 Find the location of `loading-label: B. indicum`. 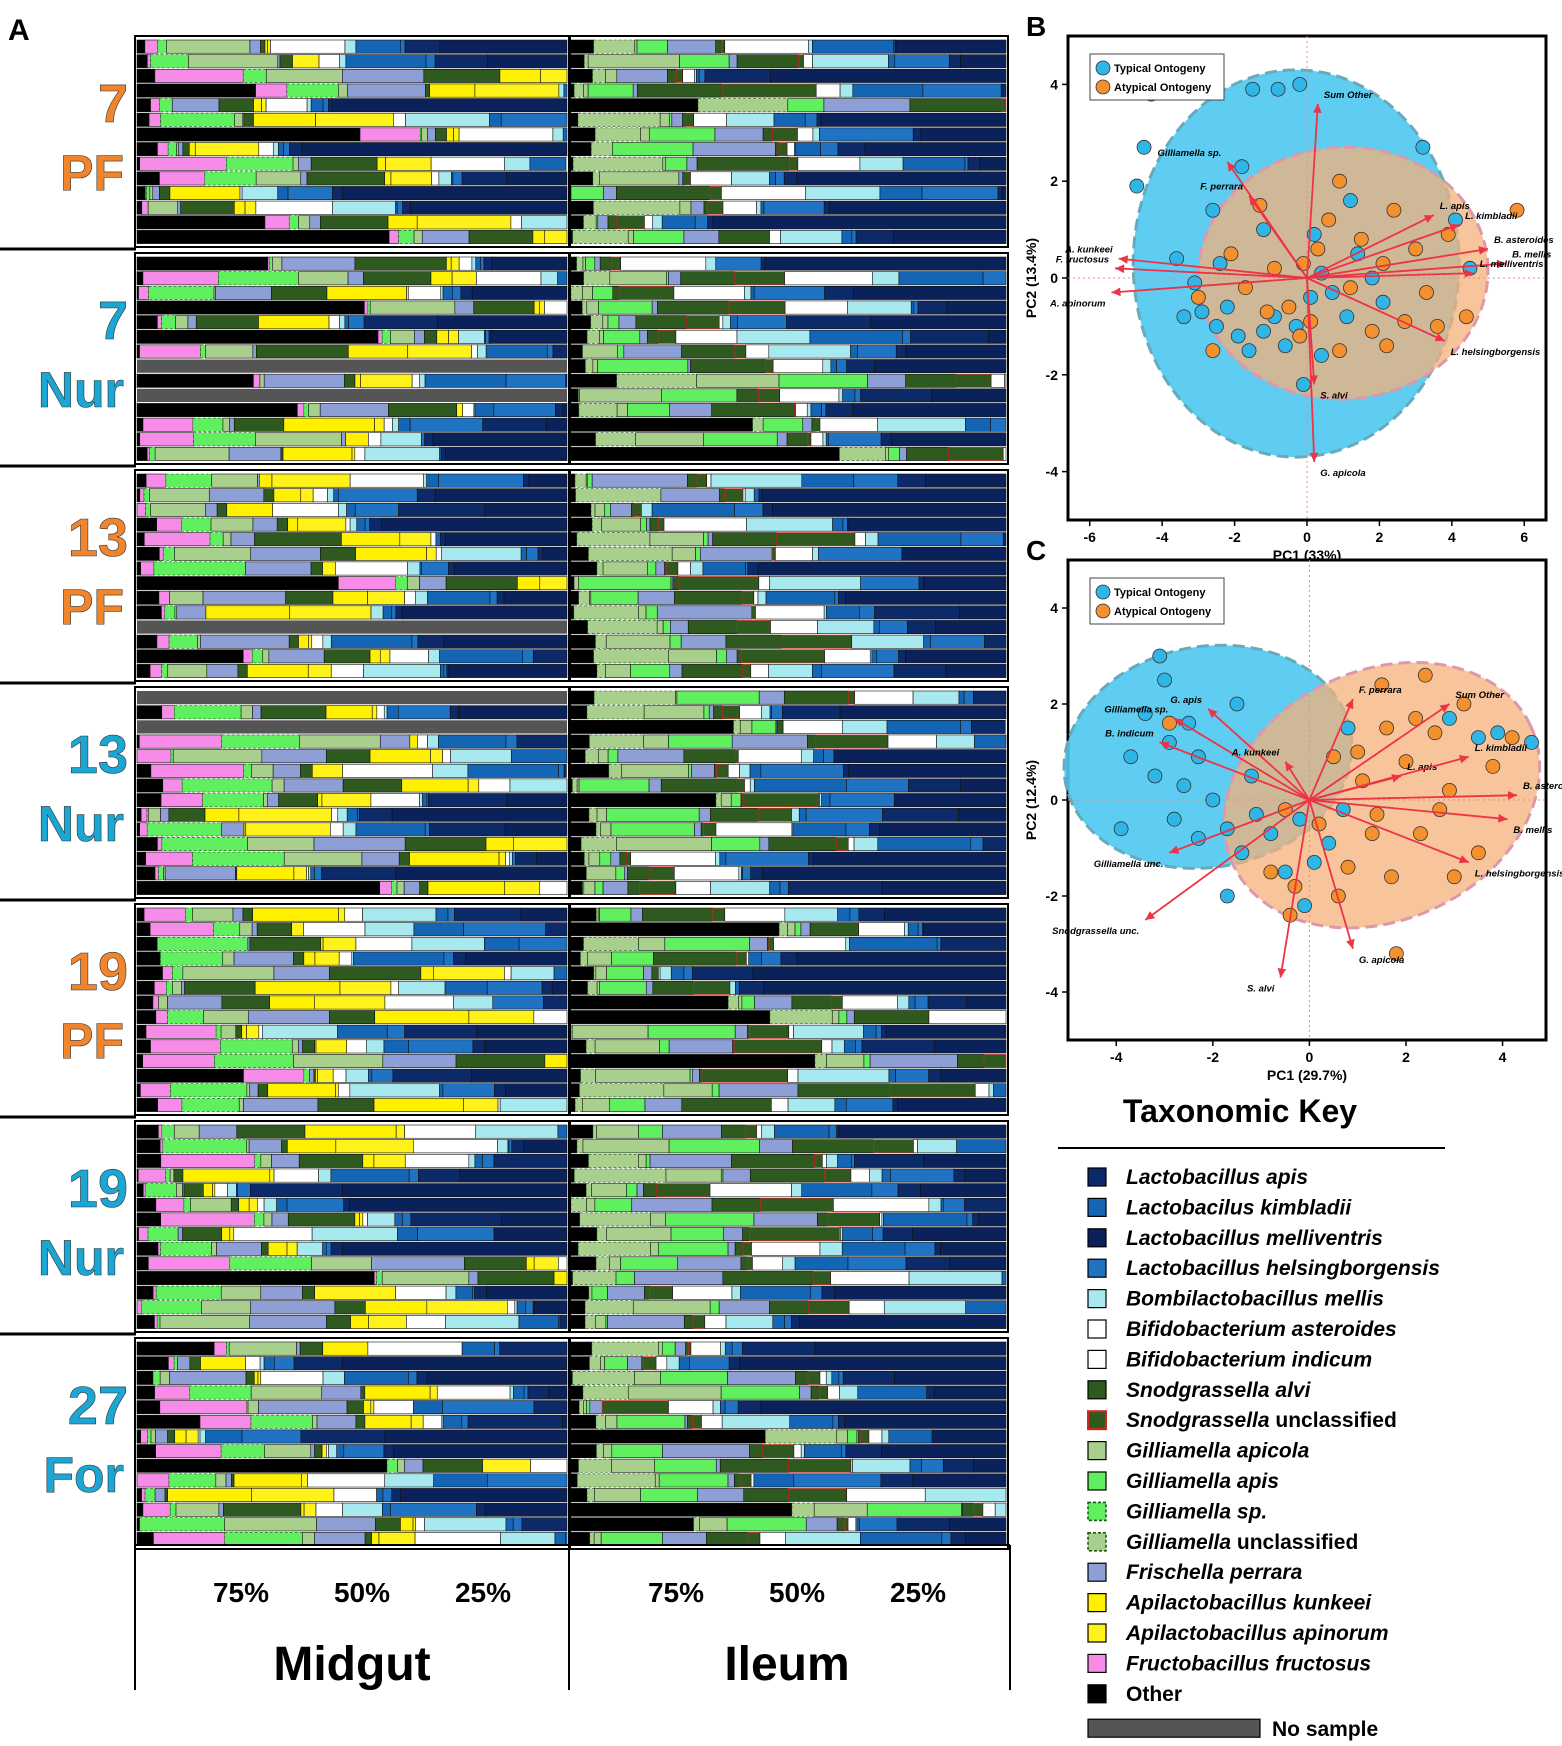

loading-label: B. indicum is located at coordinates (1129, 733).